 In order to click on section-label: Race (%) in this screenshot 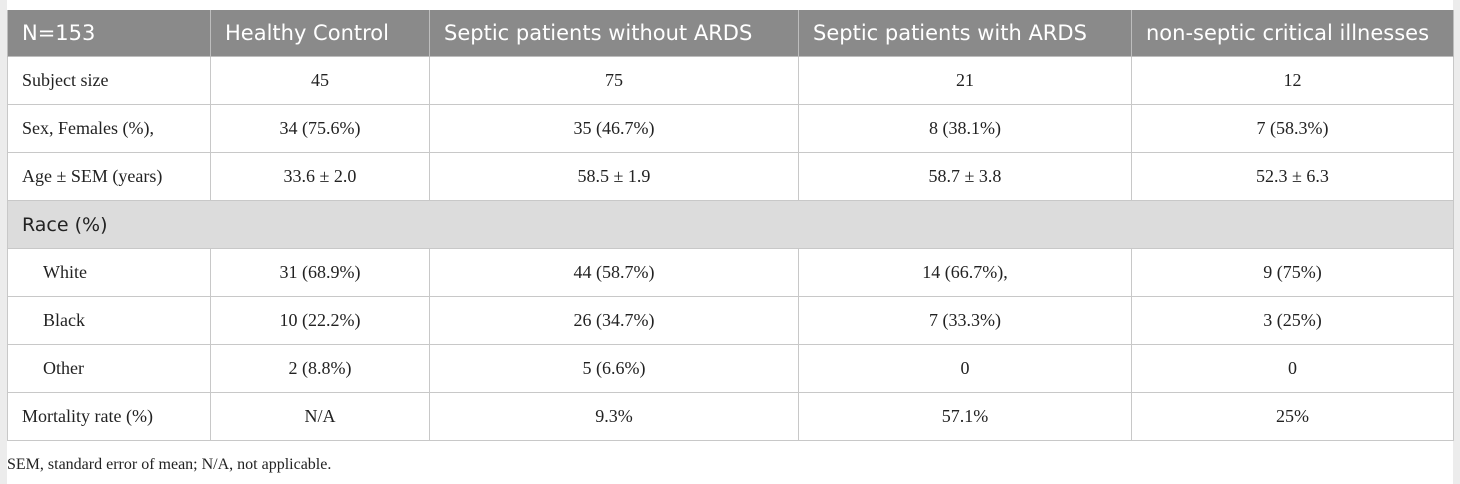, I will do `click(730, 224)`.